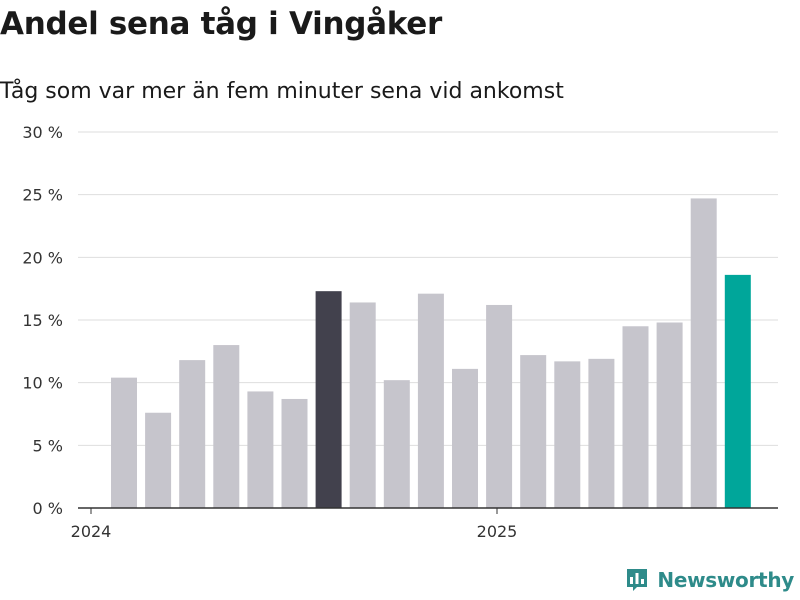  Describe the element at coordinates (42, 257) in the screenshot. I see `y-tick-label: 20 %` at that location.